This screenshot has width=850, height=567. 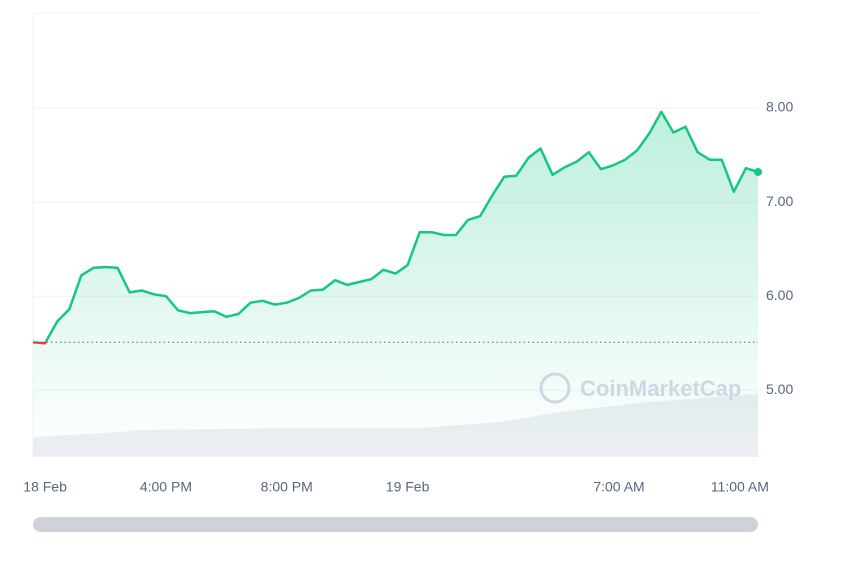 I want to click on watermark: CoinMarketCap, so click(x=640, y=388).